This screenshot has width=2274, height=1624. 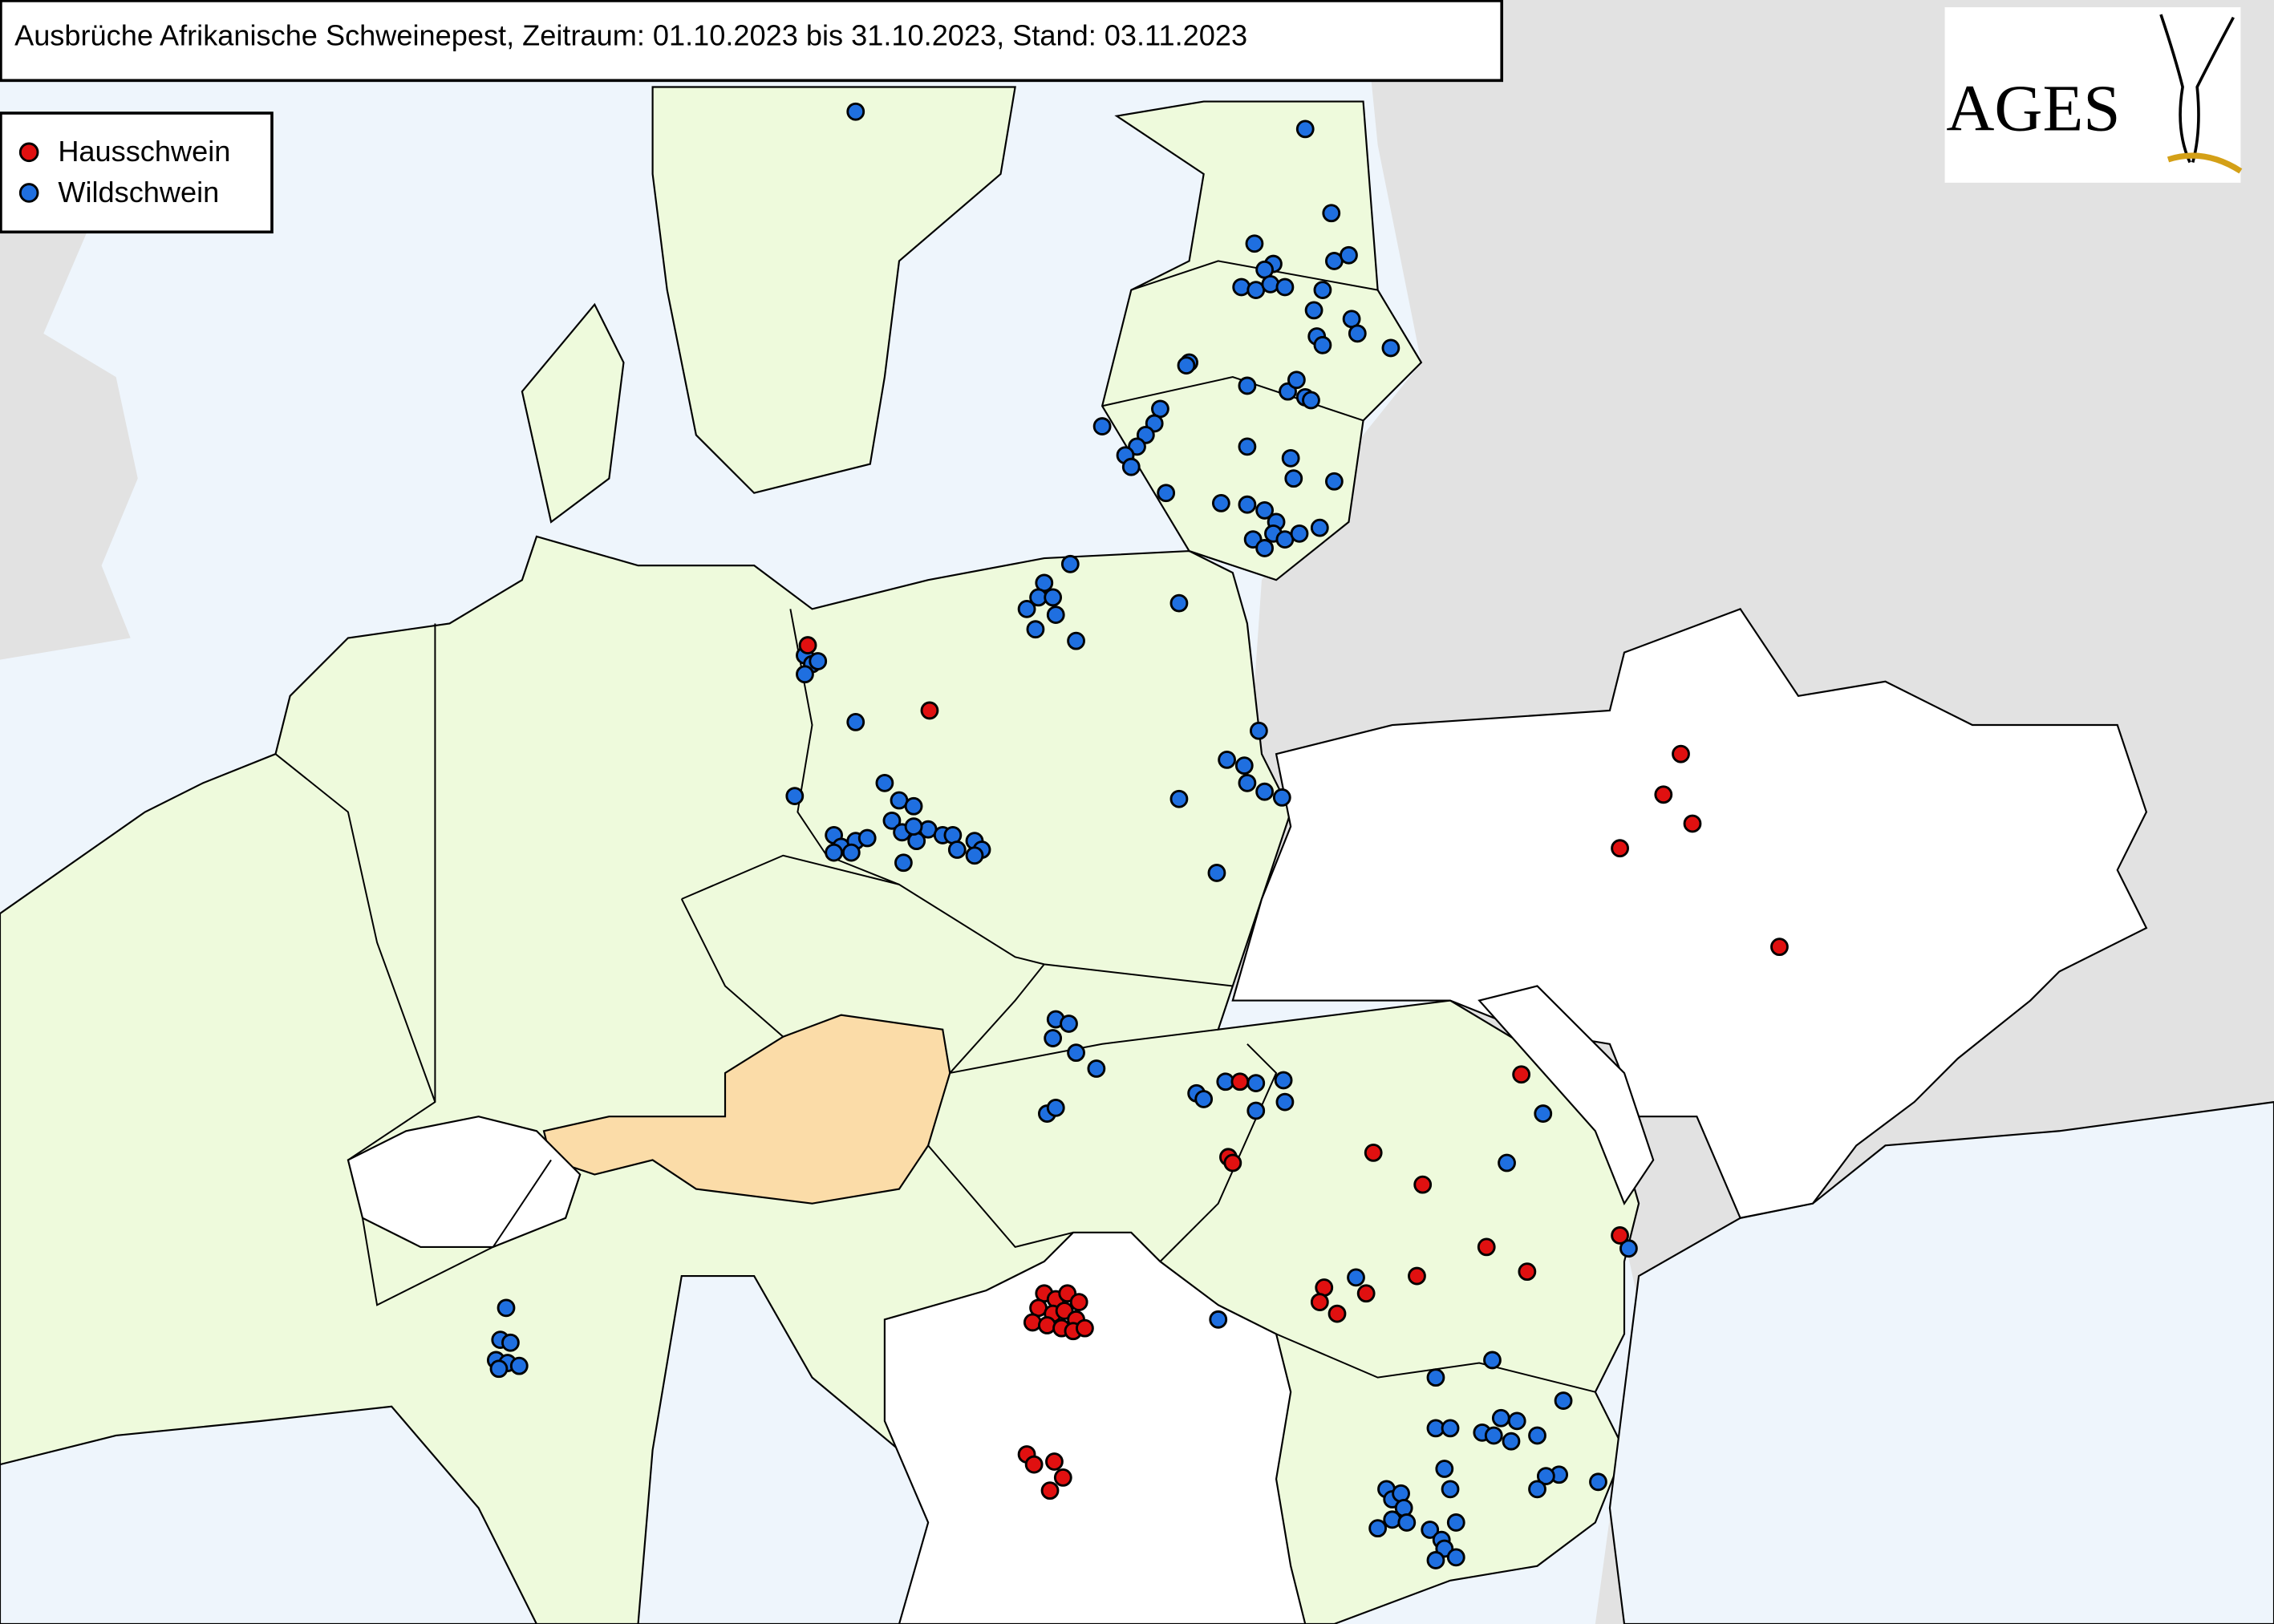 I want to click on legend-marker-wild, so click(x=28, y=193).